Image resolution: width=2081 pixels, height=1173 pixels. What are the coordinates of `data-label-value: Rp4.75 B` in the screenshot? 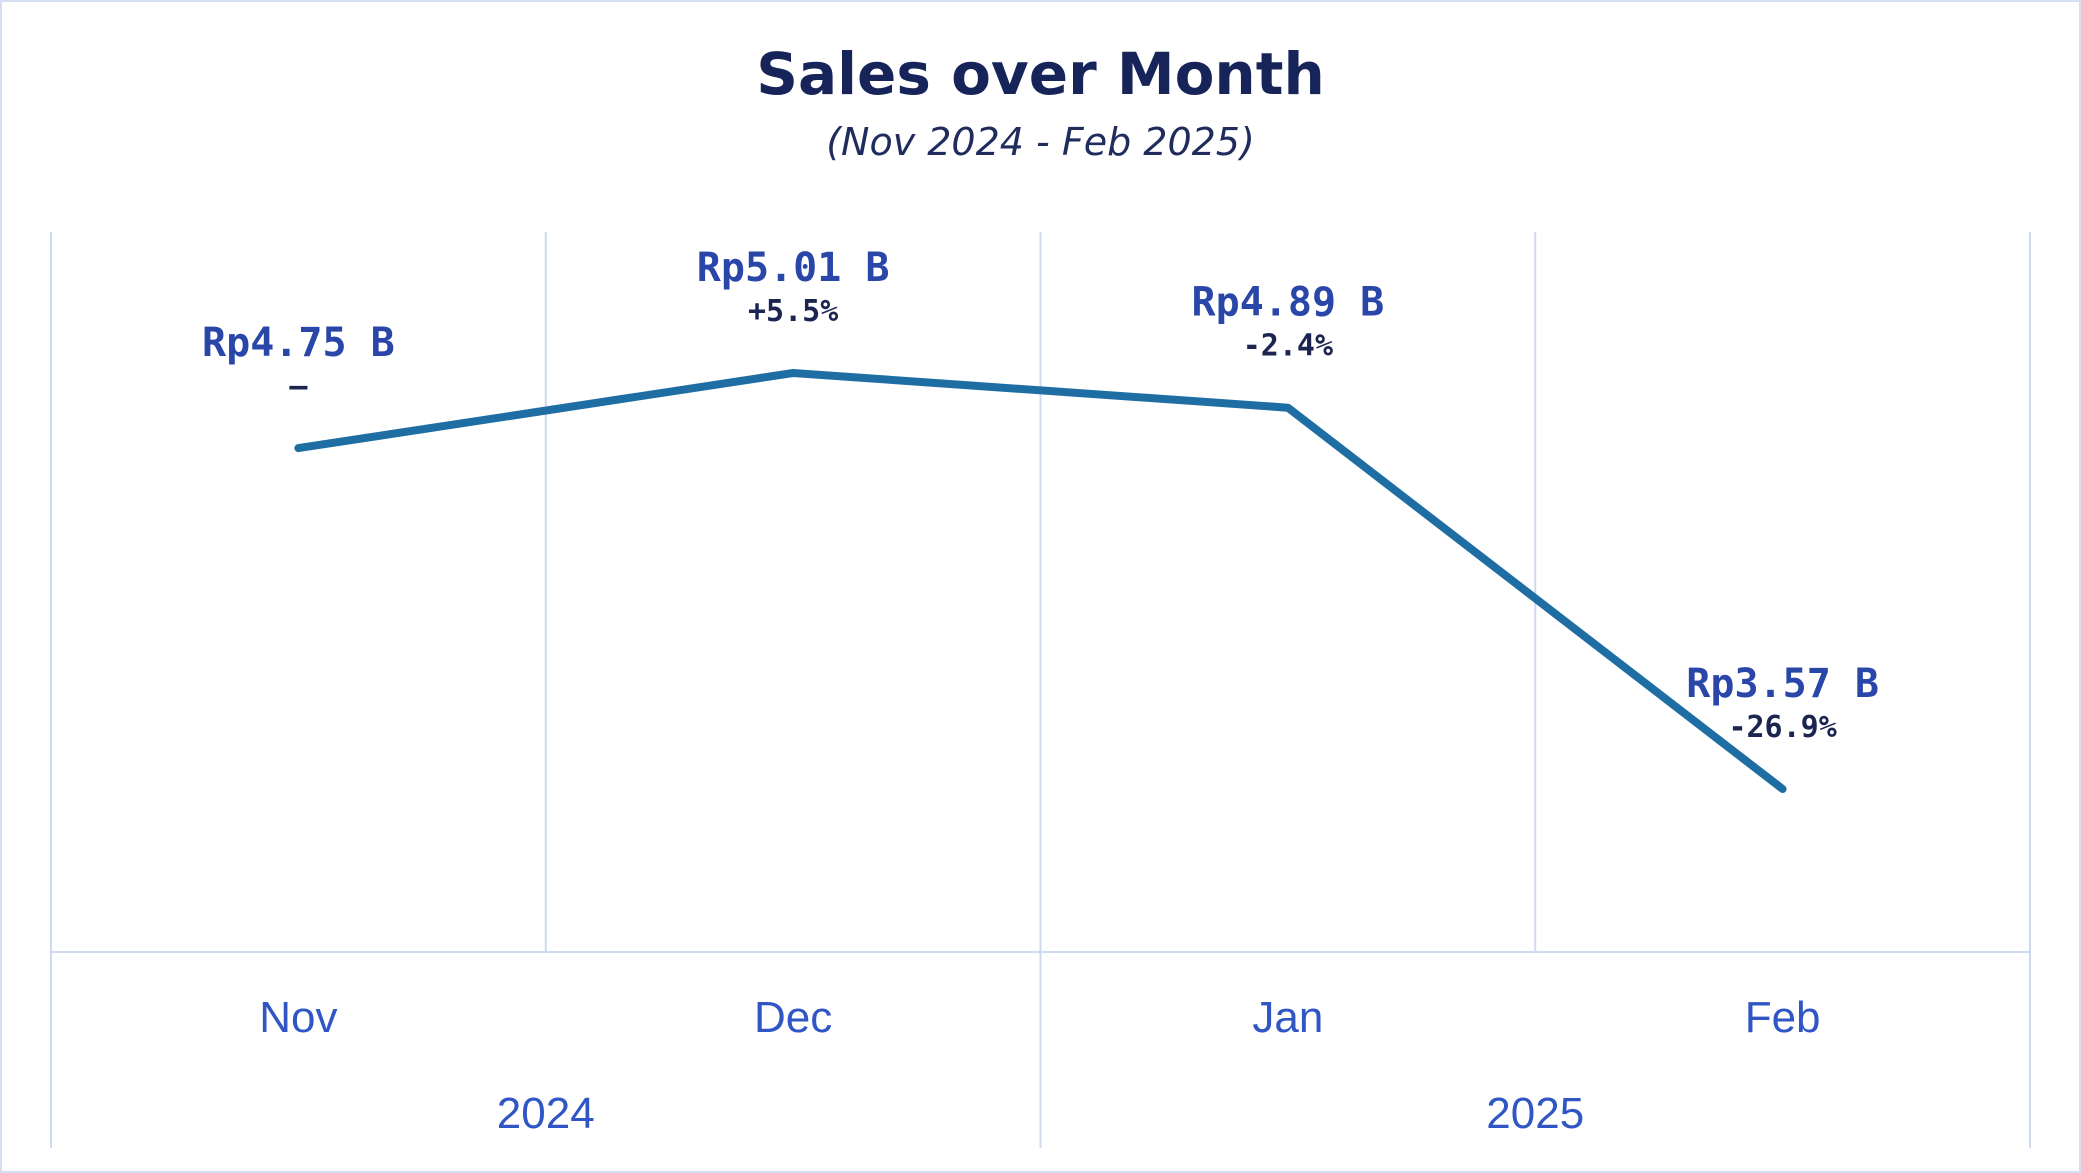 It's located at (298, 343).